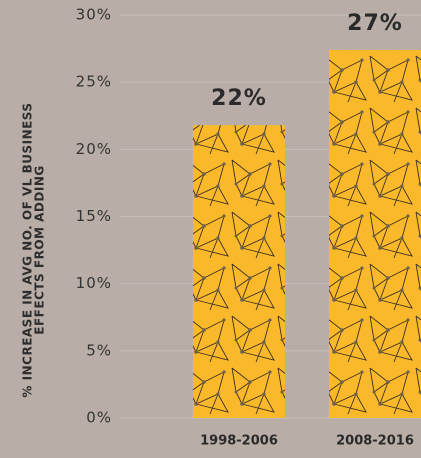 The image size is (421, 458). Describe the element at coordinates (94, 283) in the screenshot. I see `y-tick-label: 10%` at that location.